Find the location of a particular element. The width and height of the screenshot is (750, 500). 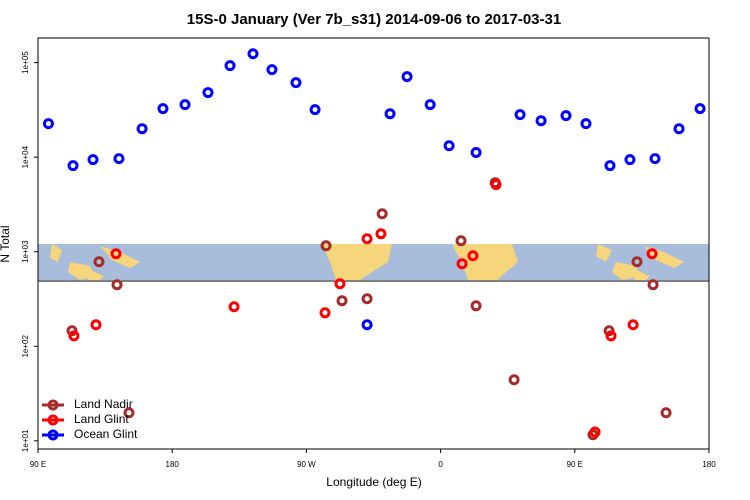

y-tick-label: 1e+03 is located at coordinates (25, 251).